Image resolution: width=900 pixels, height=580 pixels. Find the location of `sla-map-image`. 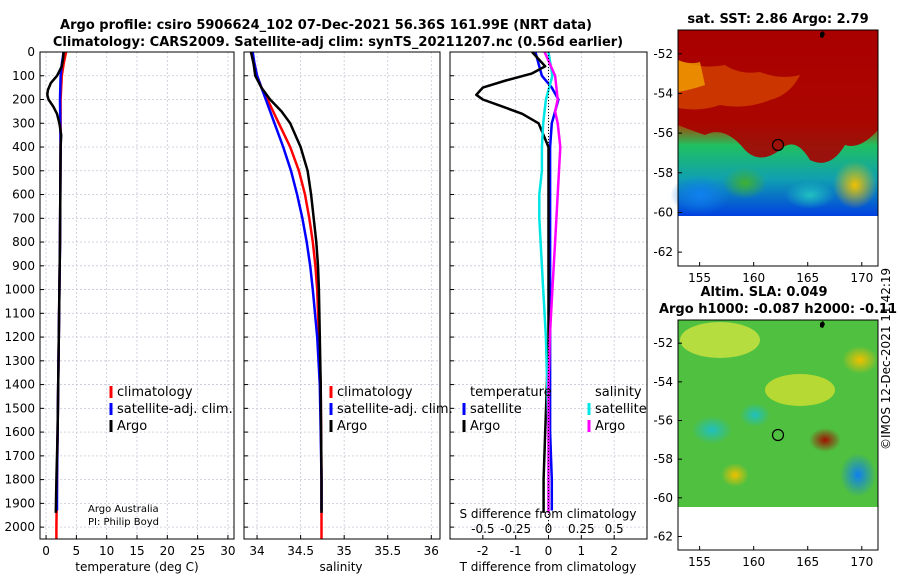

sla-map-image is located at coordinates (778, 430).